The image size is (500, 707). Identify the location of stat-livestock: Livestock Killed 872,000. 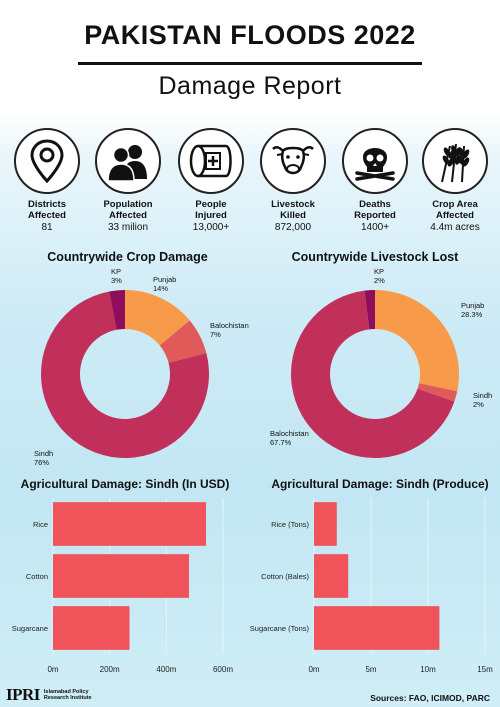
(293, 180).